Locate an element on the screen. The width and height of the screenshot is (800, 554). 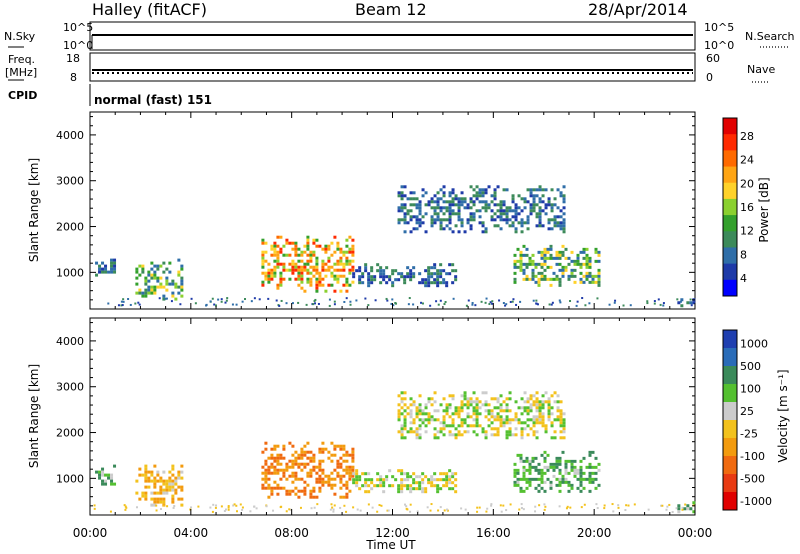
colorbar-swatch is located at coordinates (730, 126).